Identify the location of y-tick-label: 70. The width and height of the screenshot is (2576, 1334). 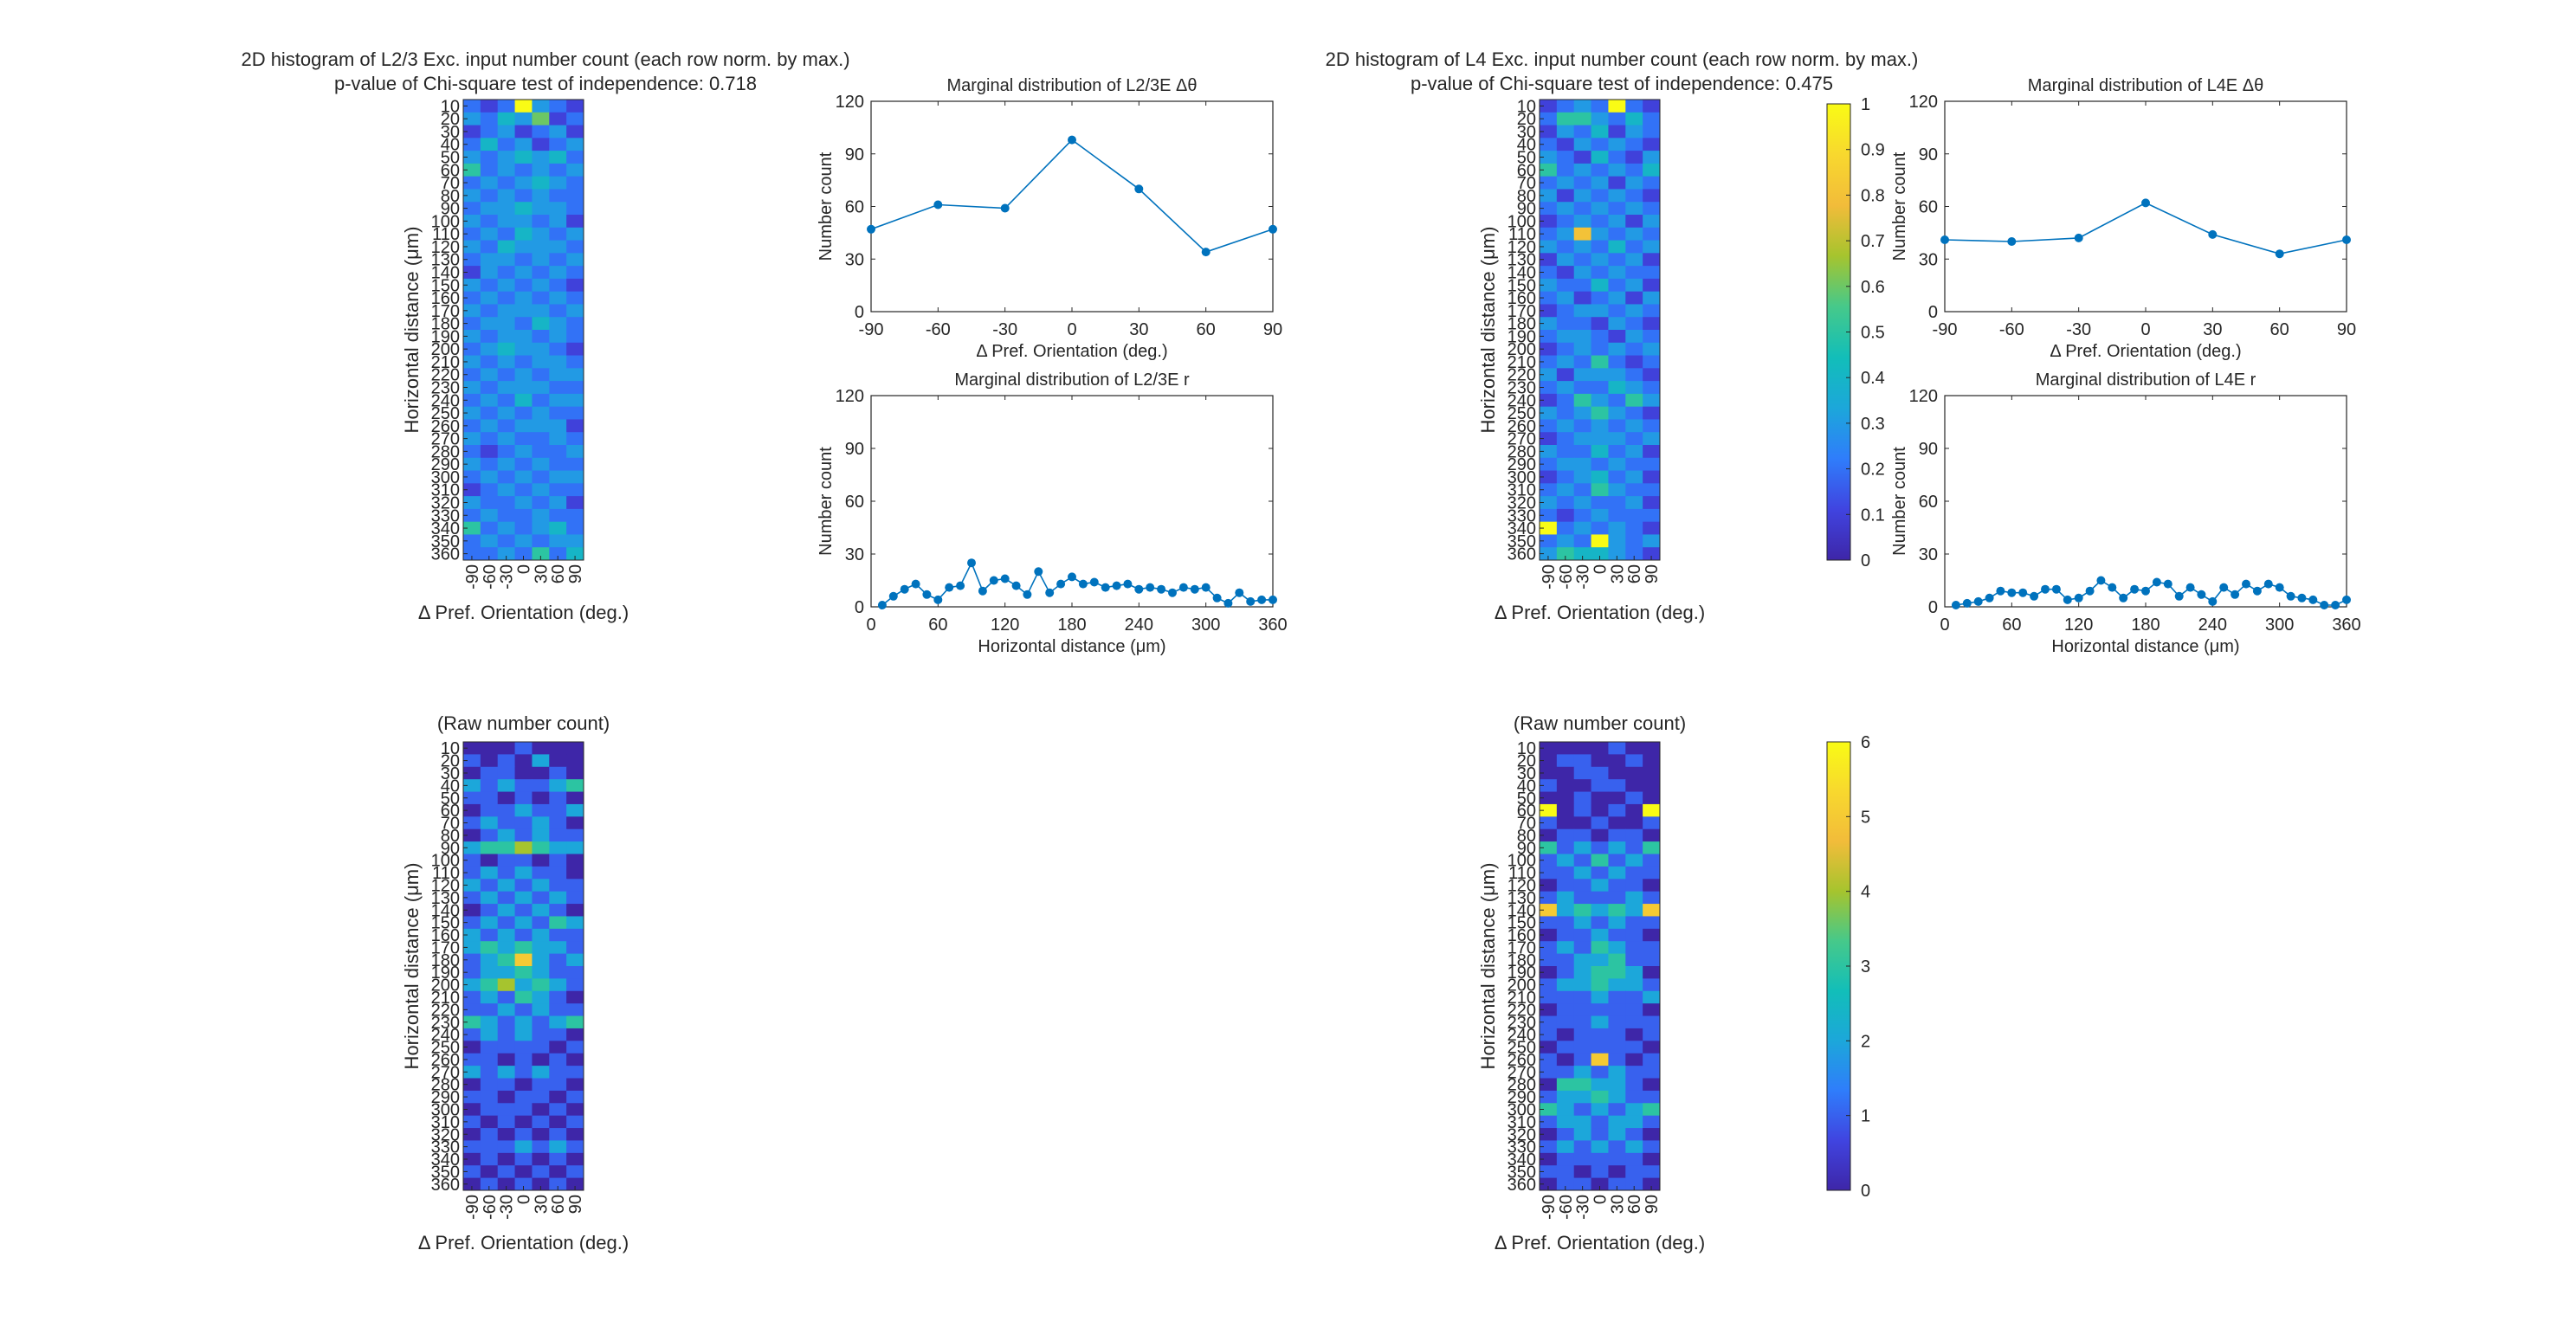
(1527, 183).